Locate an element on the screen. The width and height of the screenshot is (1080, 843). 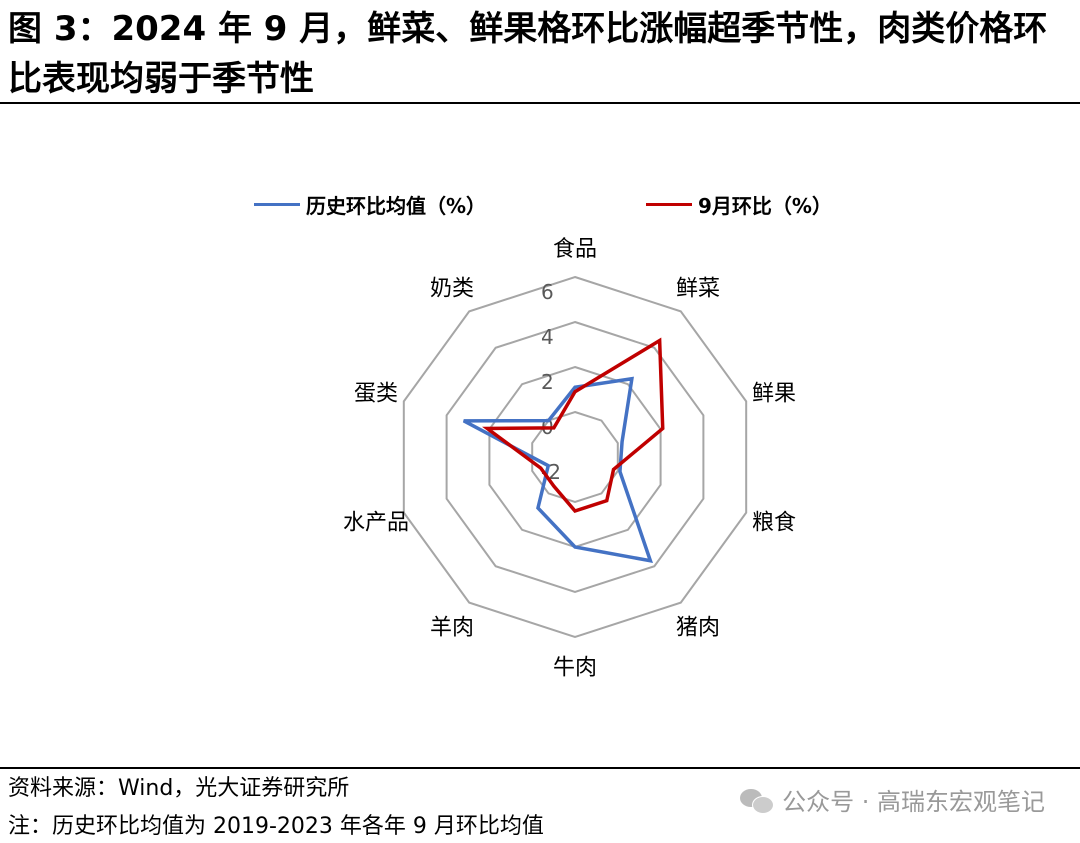
category-label: 鲜果 is located at coordinates (774, 393).